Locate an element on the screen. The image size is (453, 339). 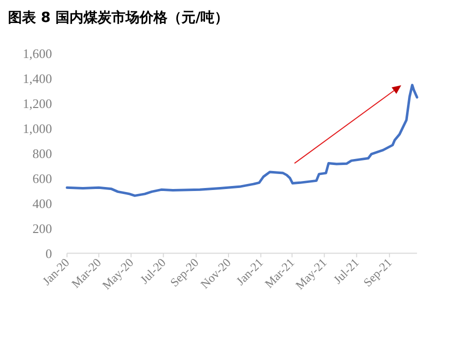
y-tick-label: 200 is located at coordinates (42, 228).